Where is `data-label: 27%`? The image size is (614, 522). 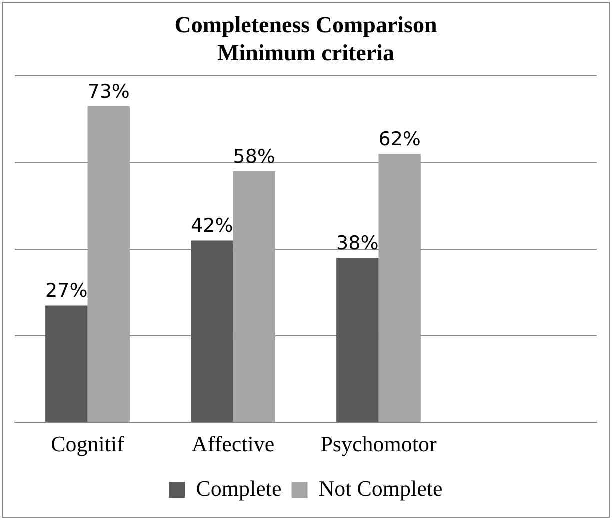 data-label: 27% is located at coordinates (67, 291).